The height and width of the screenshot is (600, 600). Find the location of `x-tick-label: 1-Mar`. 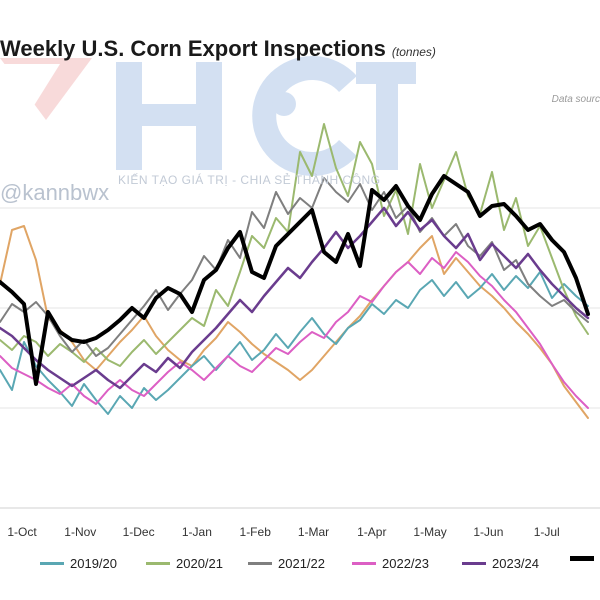

x-tick-label: 1-Mar is located at coordinates (313, 532).